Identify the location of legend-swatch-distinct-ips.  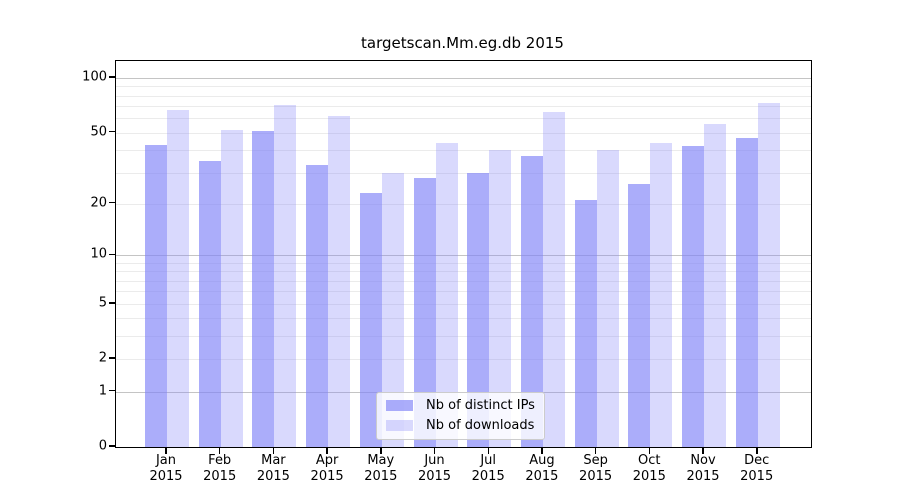
(399, 405).